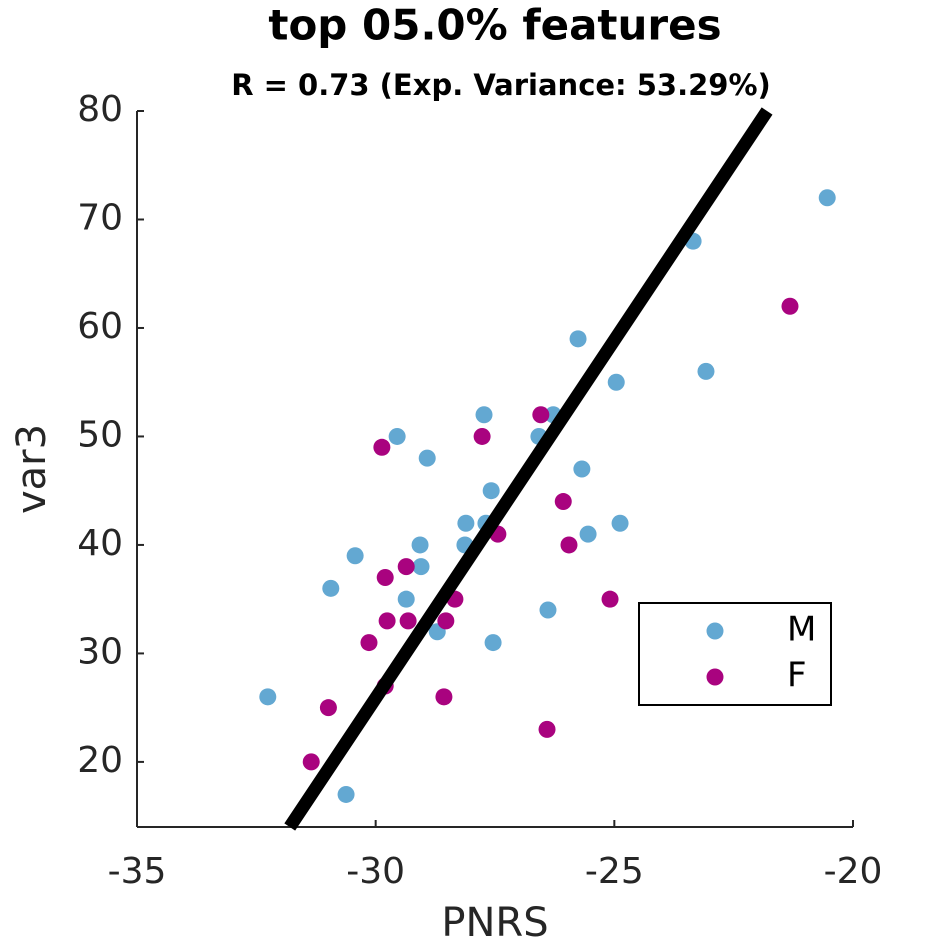 This screenshot has width=945, height=945. I want to click on legend-label: F, so click(797, 676).